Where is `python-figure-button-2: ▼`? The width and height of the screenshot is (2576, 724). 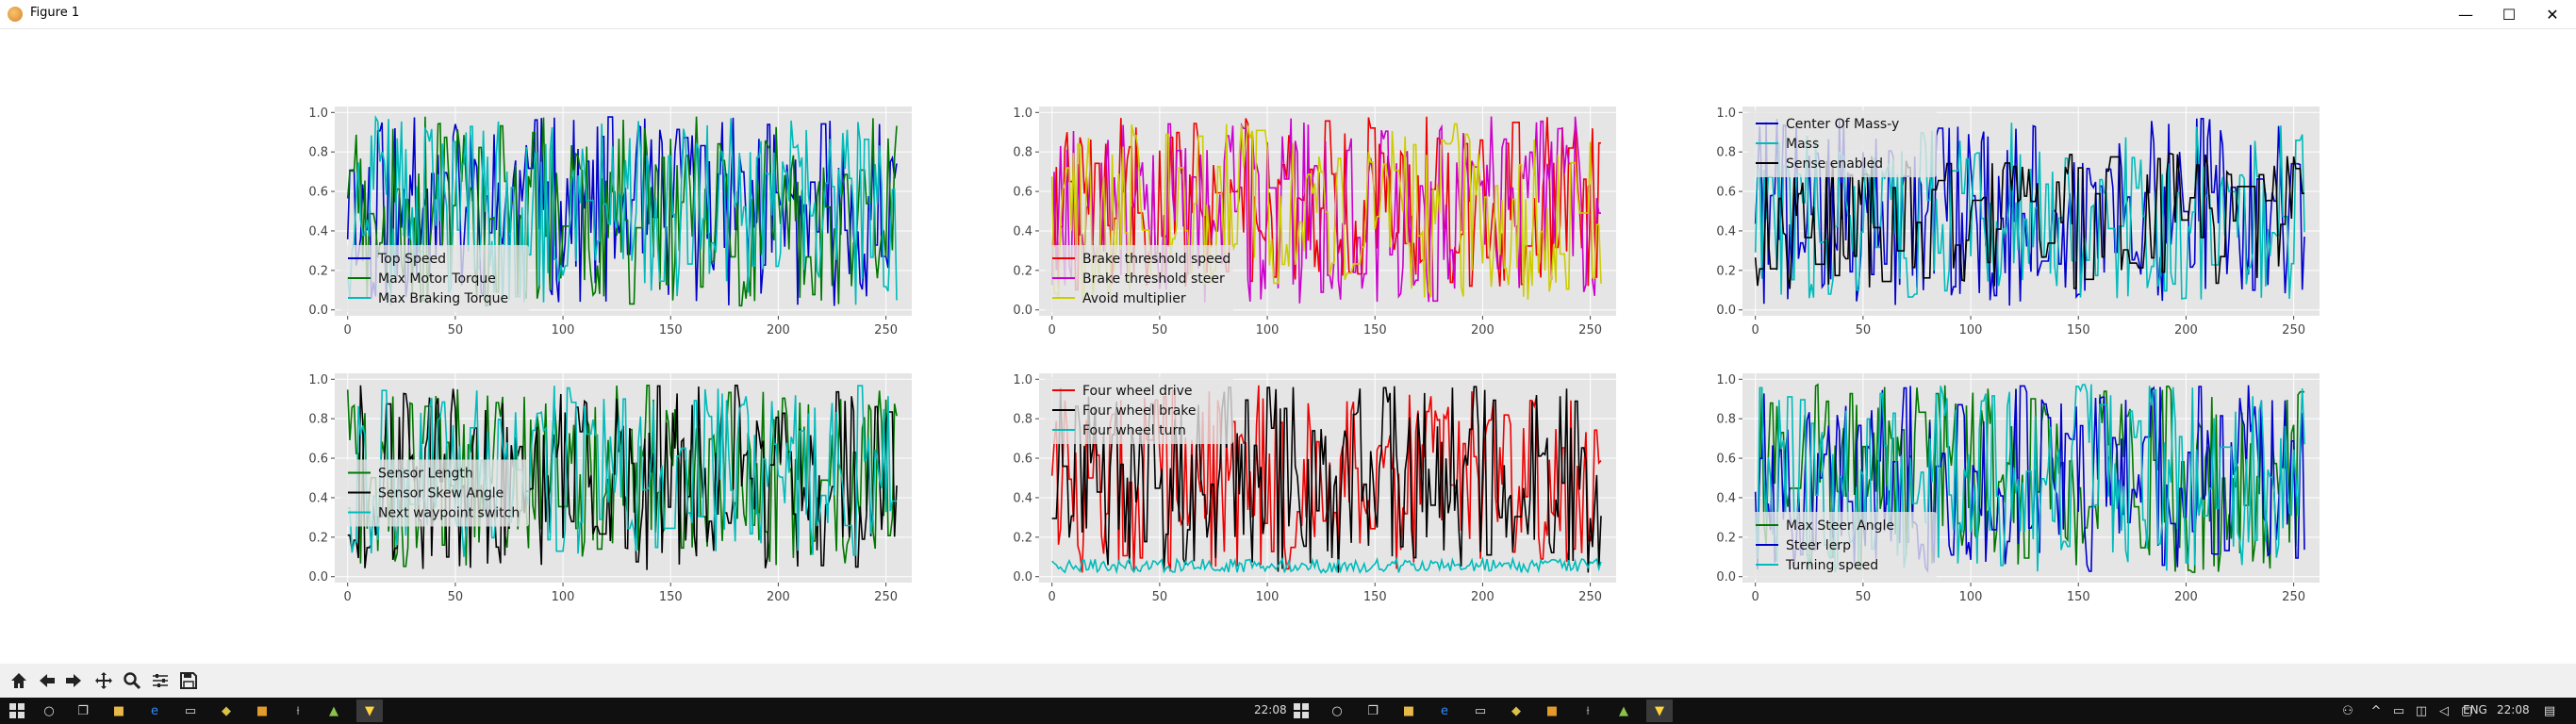
python-figure-button-2: ▼ is located at coordinates (1659, 710).